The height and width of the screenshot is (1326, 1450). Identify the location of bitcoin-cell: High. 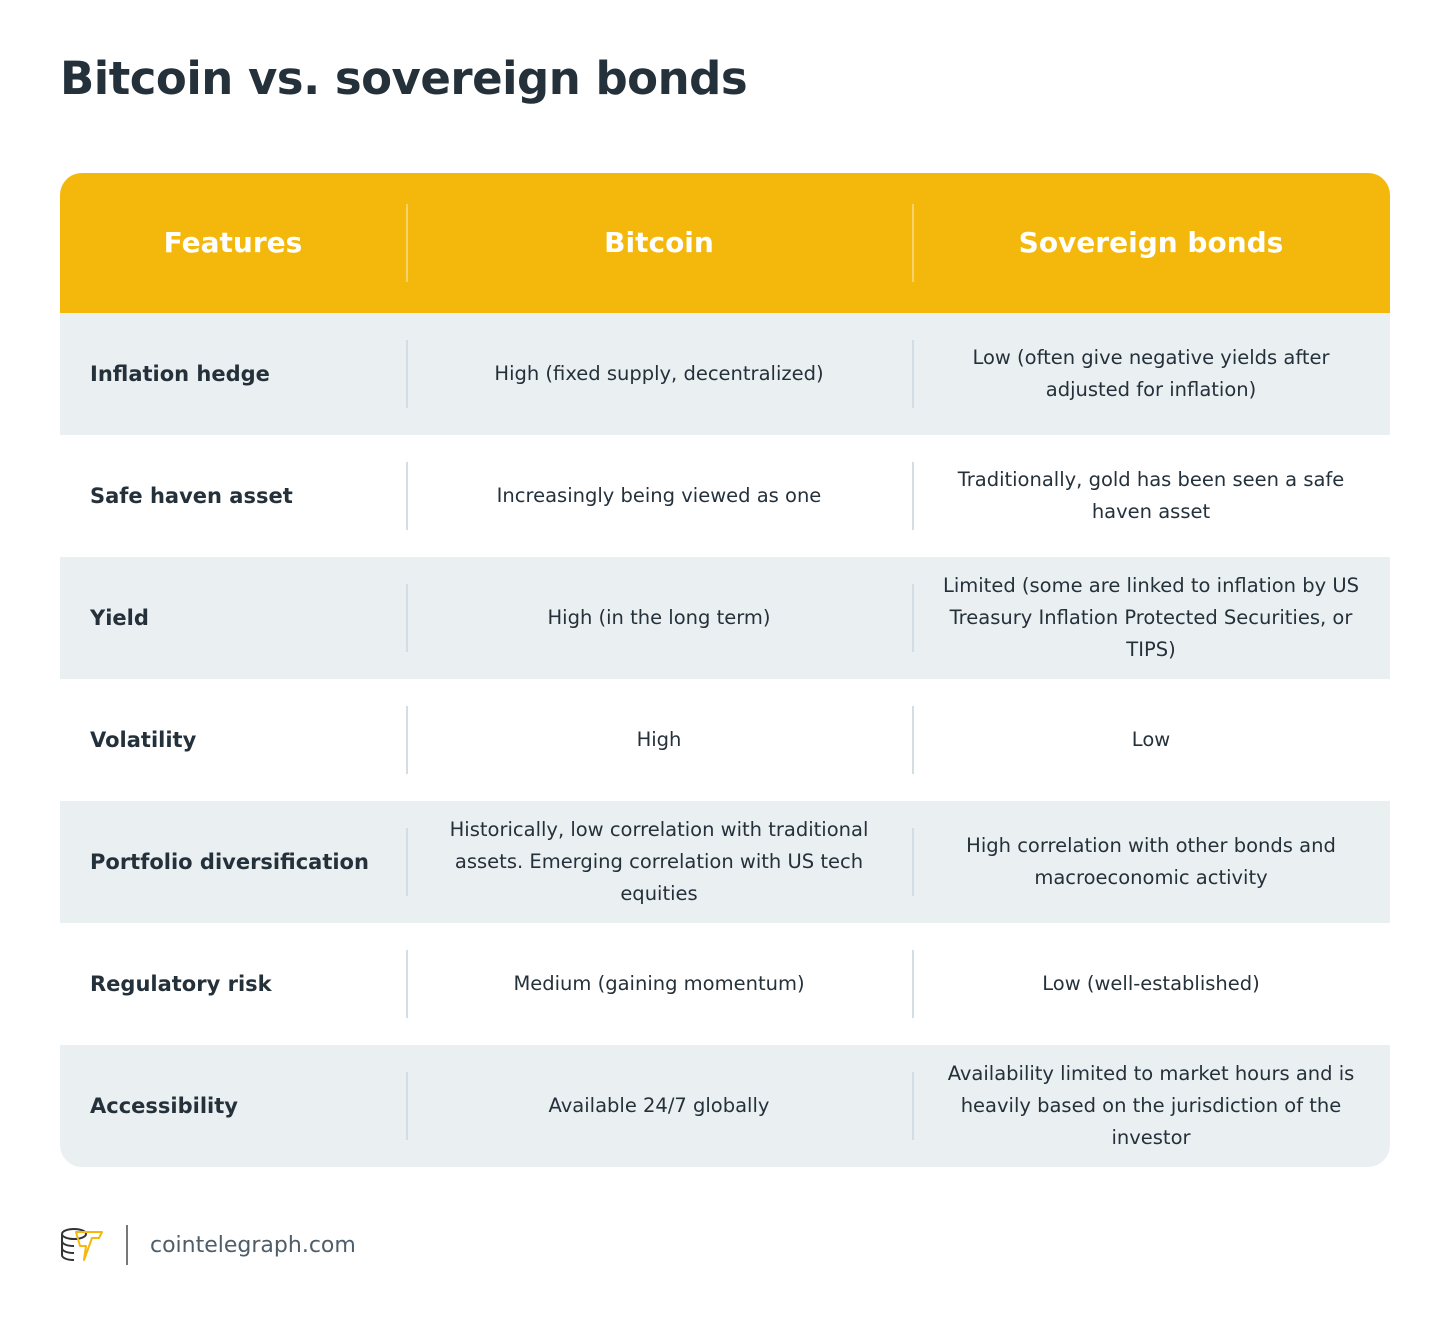
(659, 740).